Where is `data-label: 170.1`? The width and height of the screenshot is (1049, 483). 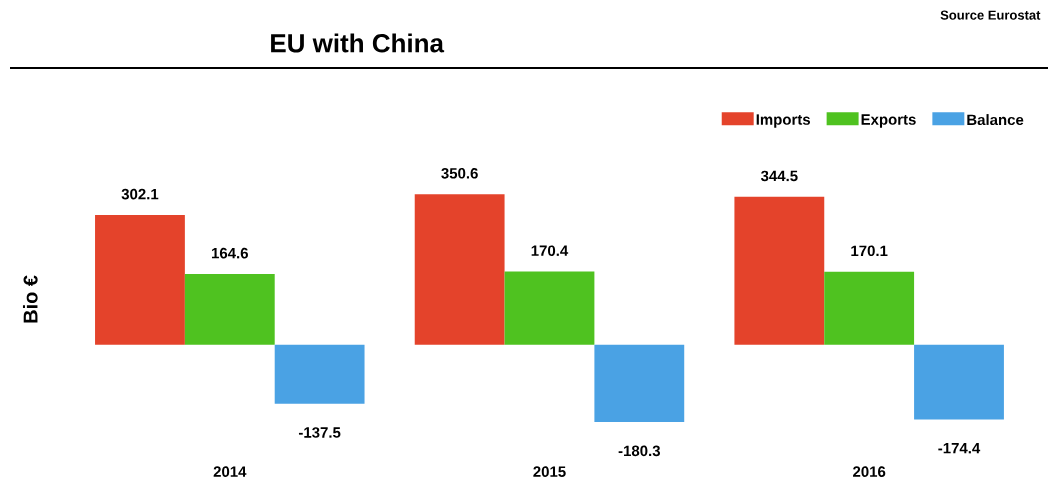
data-label: 170.1 is located at coordinates (869, 251).